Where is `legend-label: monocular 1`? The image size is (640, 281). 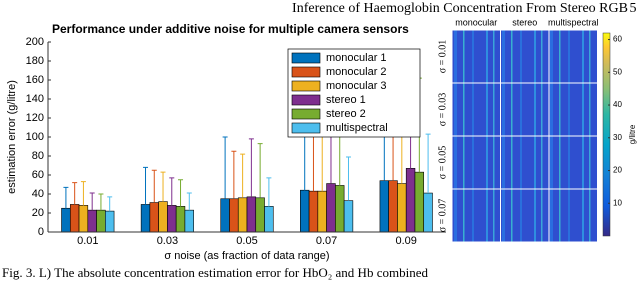
legend-label: monocular 1 is located at coordinates (356, 58).